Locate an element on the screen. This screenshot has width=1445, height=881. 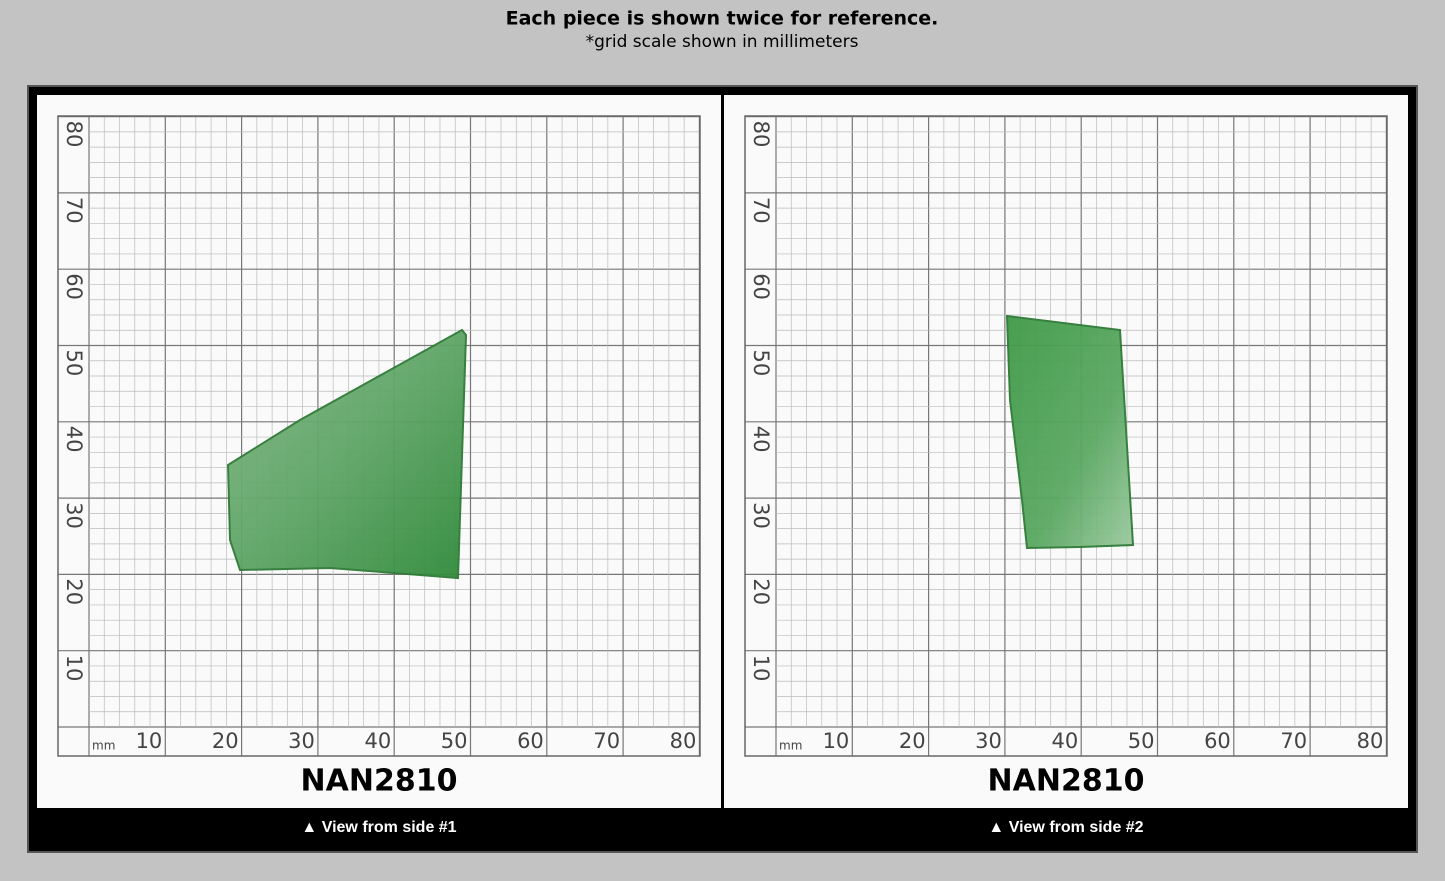
subtitle: *grid scale shown in millimeters is located at coordinates (722, 42).